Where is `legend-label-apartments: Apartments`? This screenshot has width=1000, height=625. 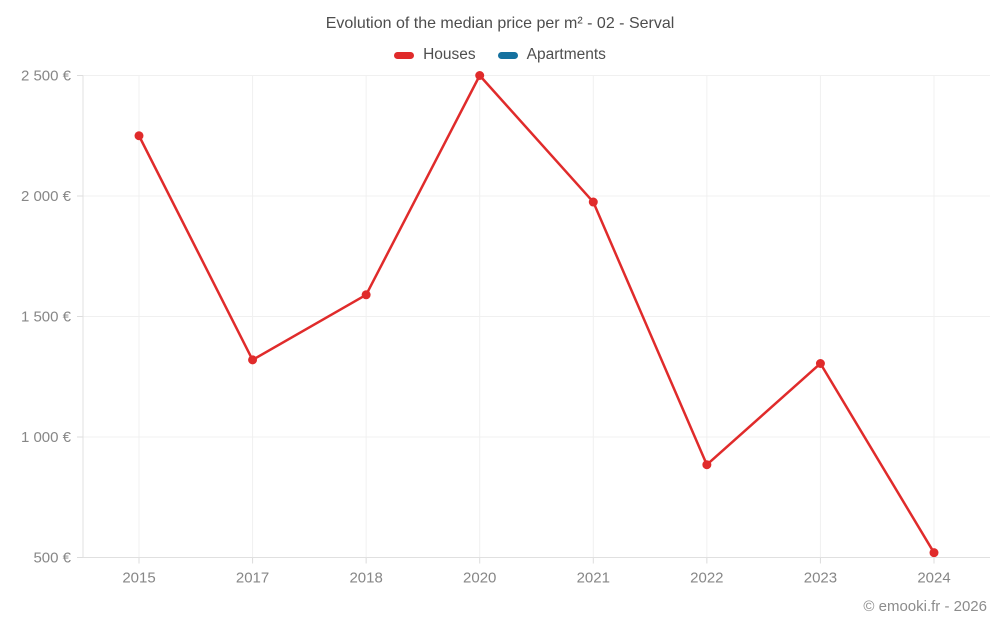
legend-label-apartments: Apartments is located at coordinates (566, 54).